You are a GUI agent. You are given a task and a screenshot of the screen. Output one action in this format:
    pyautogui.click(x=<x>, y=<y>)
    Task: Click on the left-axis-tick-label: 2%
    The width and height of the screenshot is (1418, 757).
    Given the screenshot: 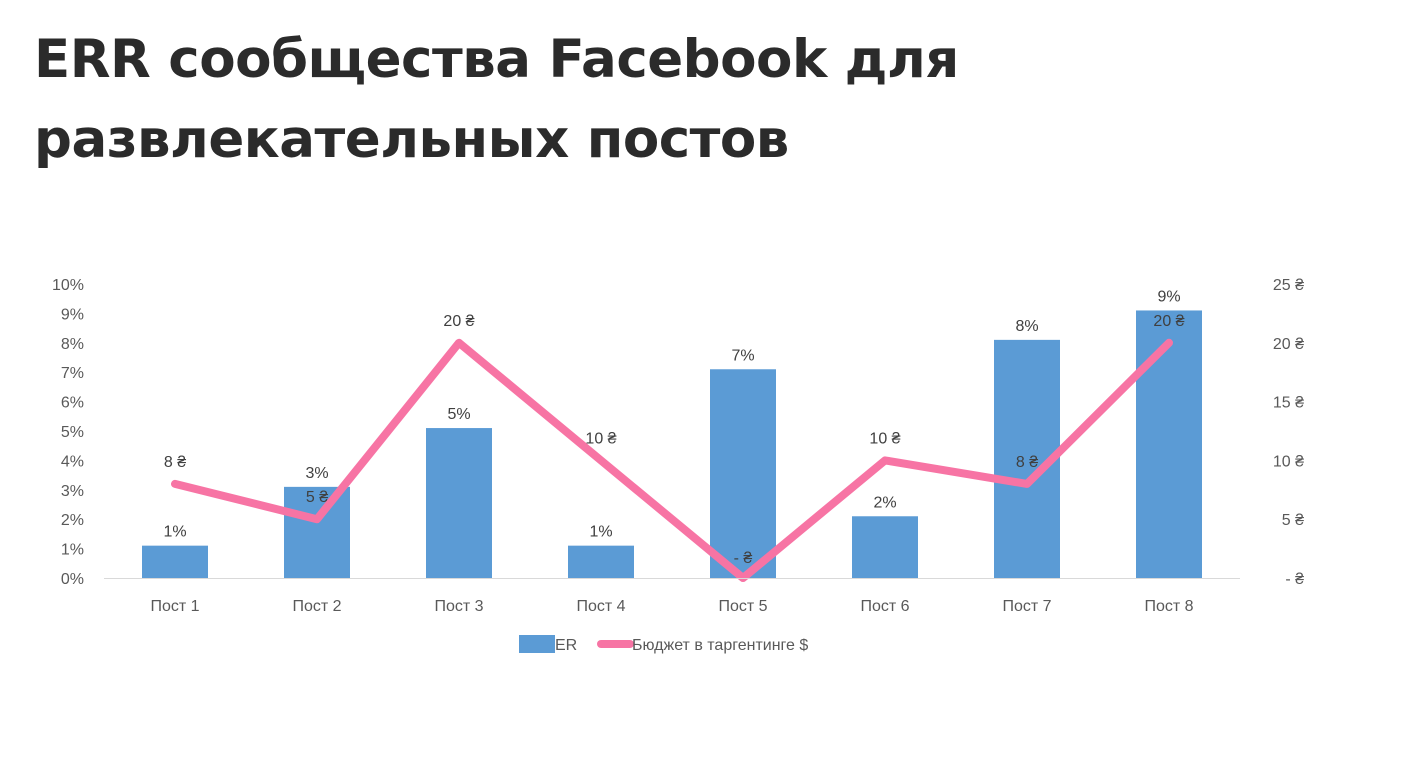 What is the action you would take?
    pyautogui.click(x=72, y=520)
    